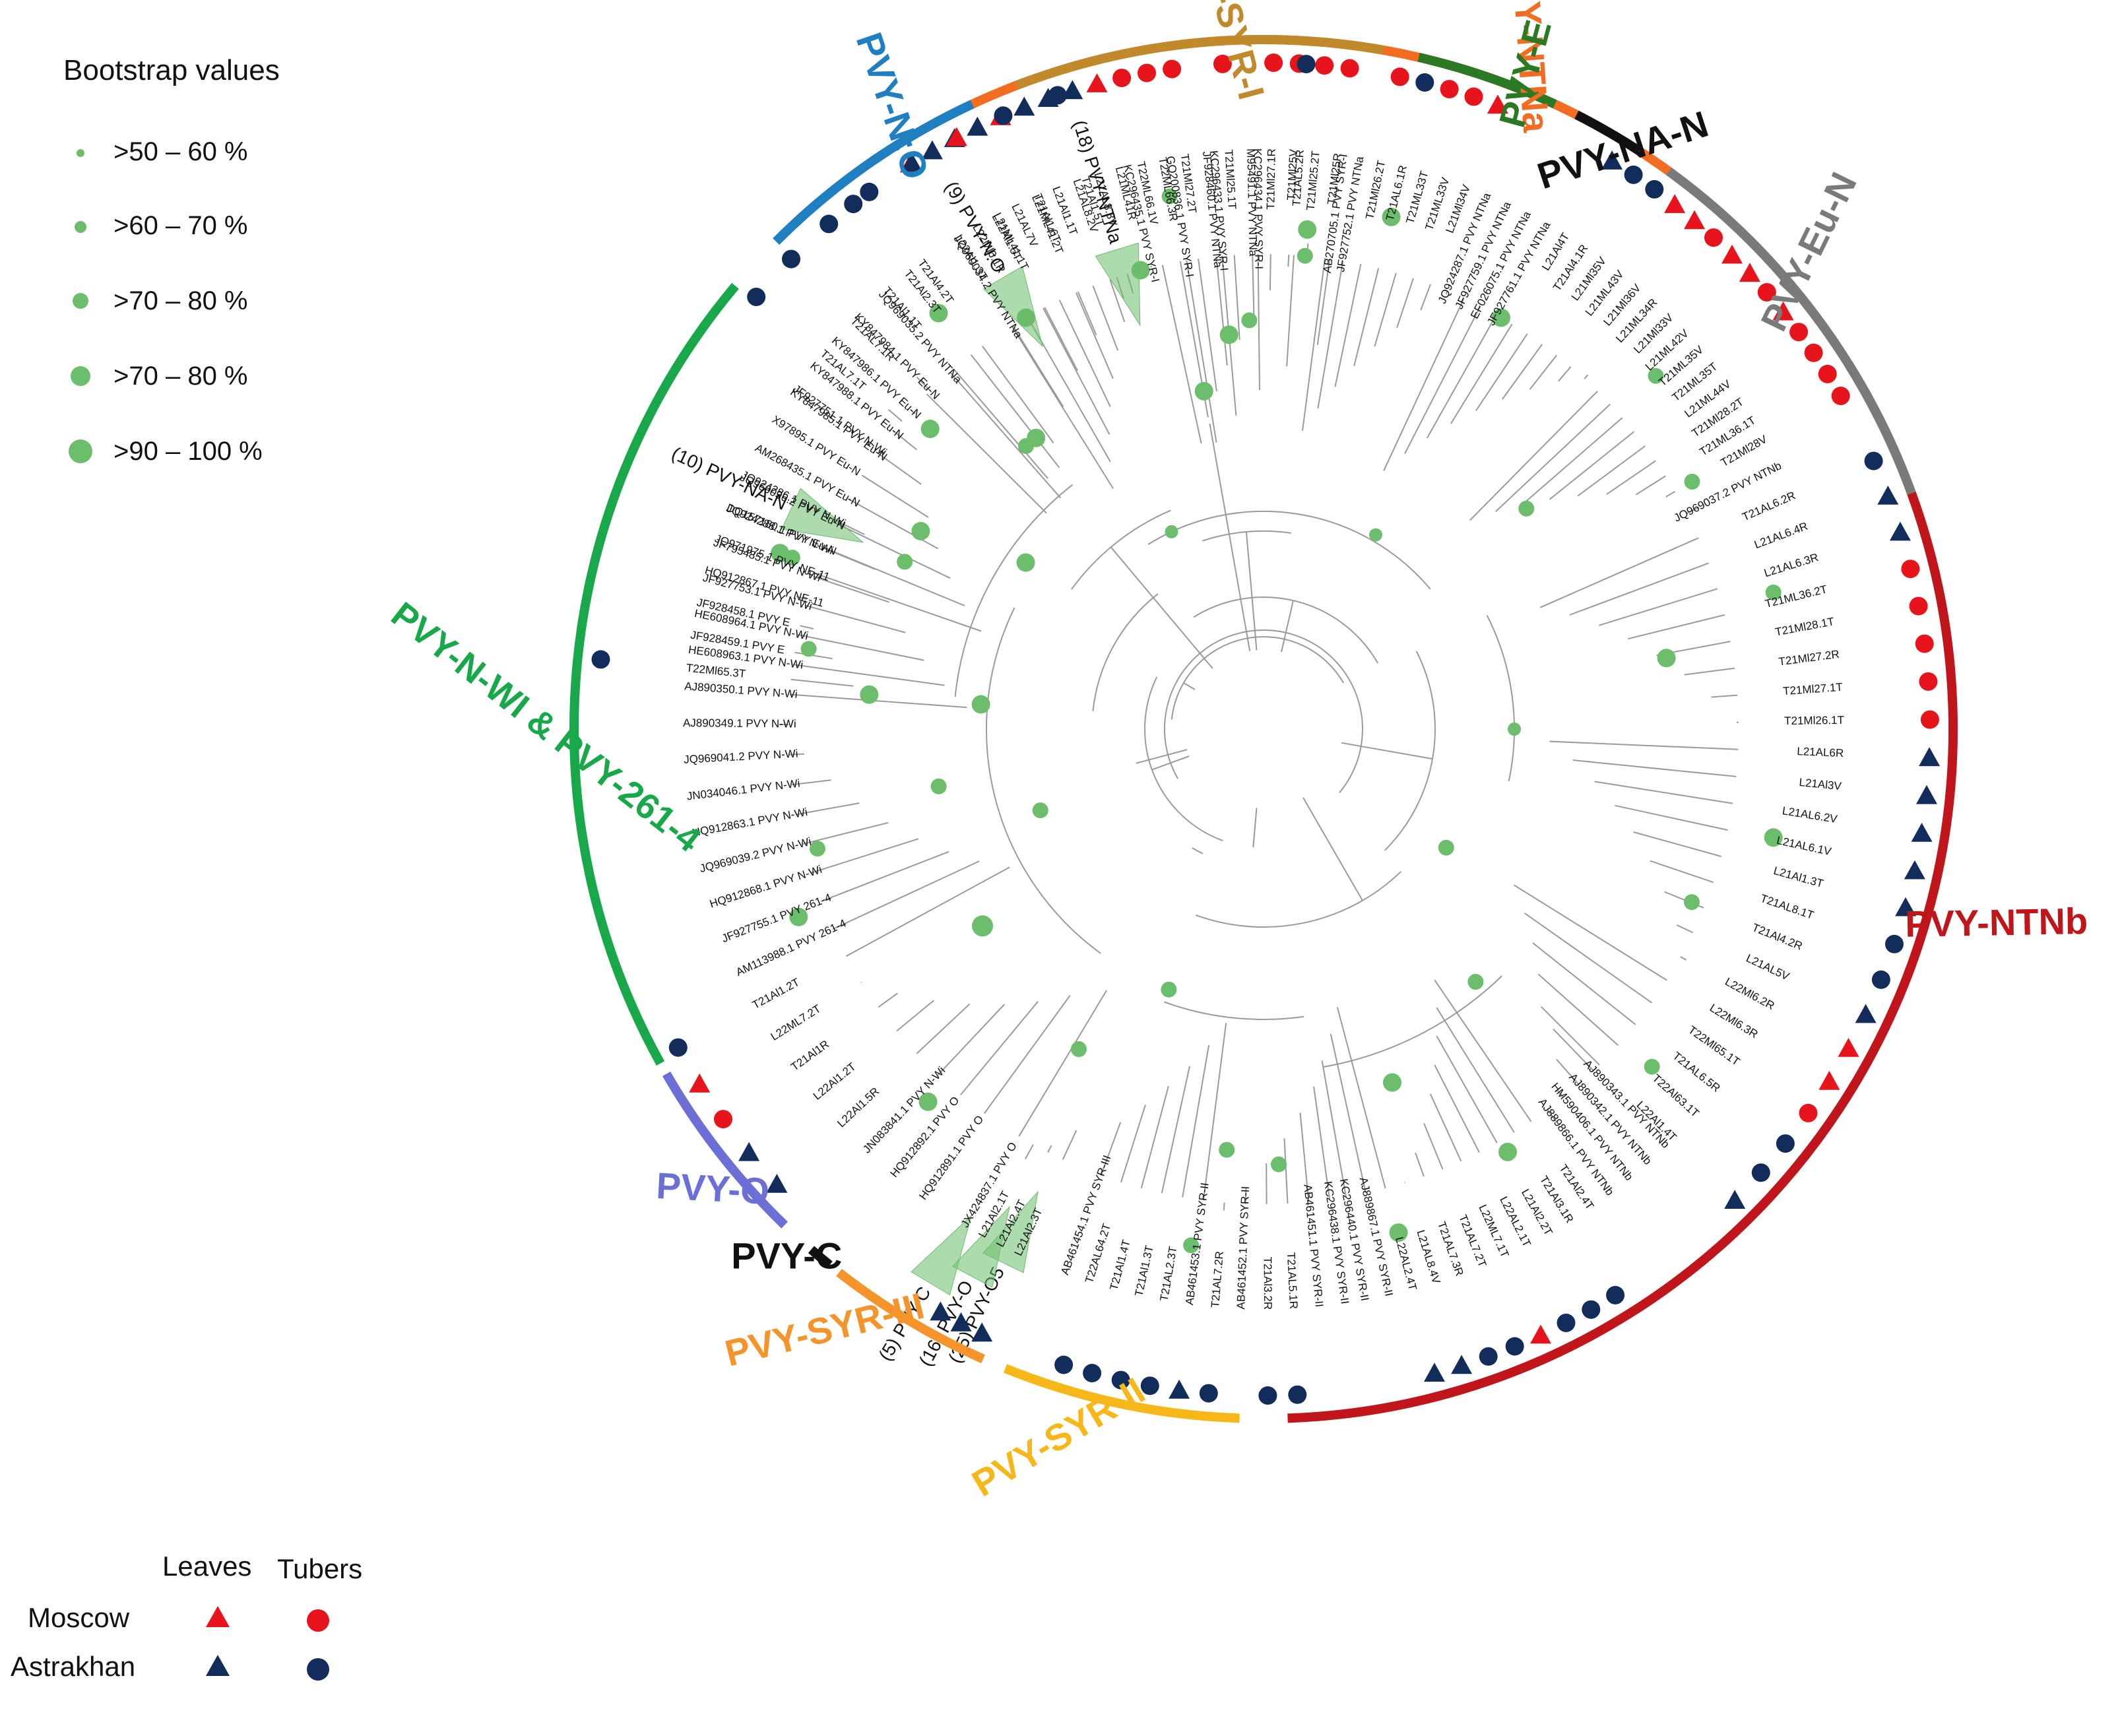 This screenshot has width=2120, height=1736. I want to click on leaf-label: L21AL5V, so click(1767, 966).